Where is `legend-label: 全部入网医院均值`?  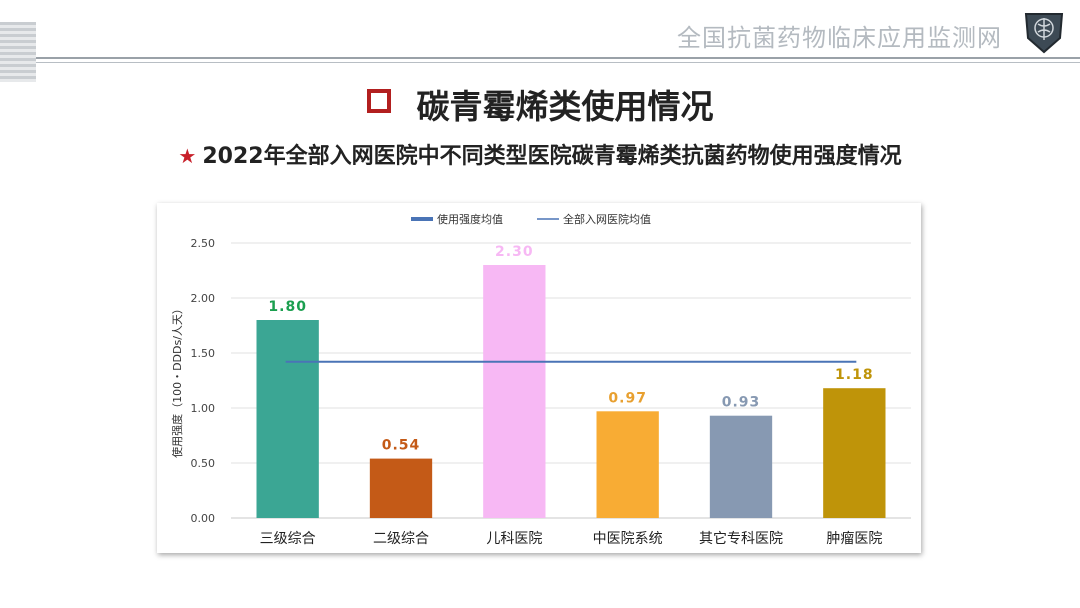 legend-label: 全部入网医院均值 is located at coordinates (607, 219).